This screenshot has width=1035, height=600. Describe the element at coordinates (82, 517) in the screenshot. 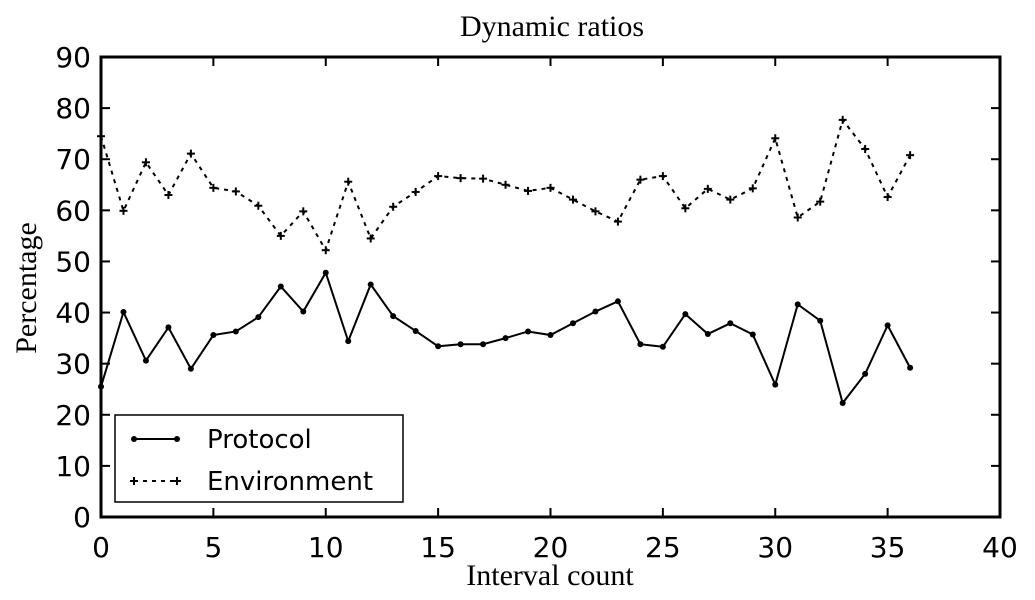

I see `y-tick-label: 0` at that location.